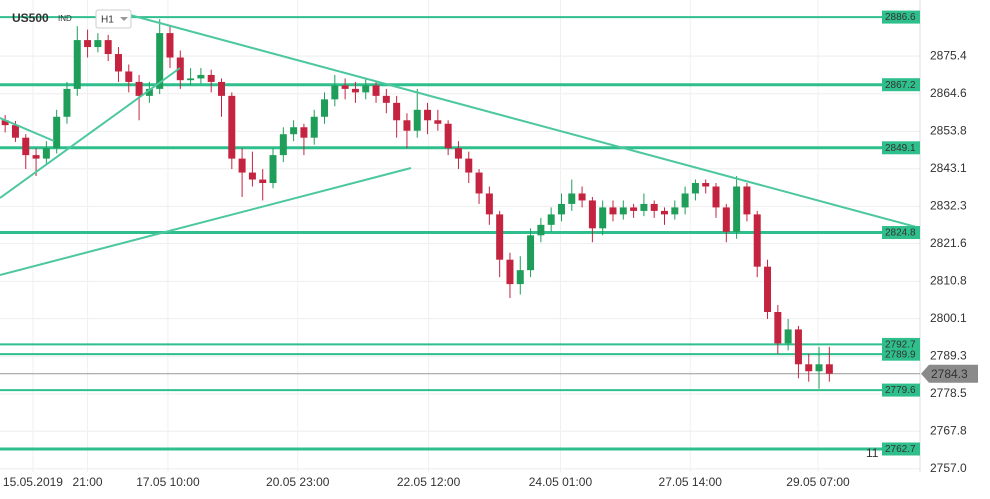  What do you see at coordinates (948, 318) in the screenshot?
I see `y-tick-label: 2800.1` at bounding box center [948, 318].